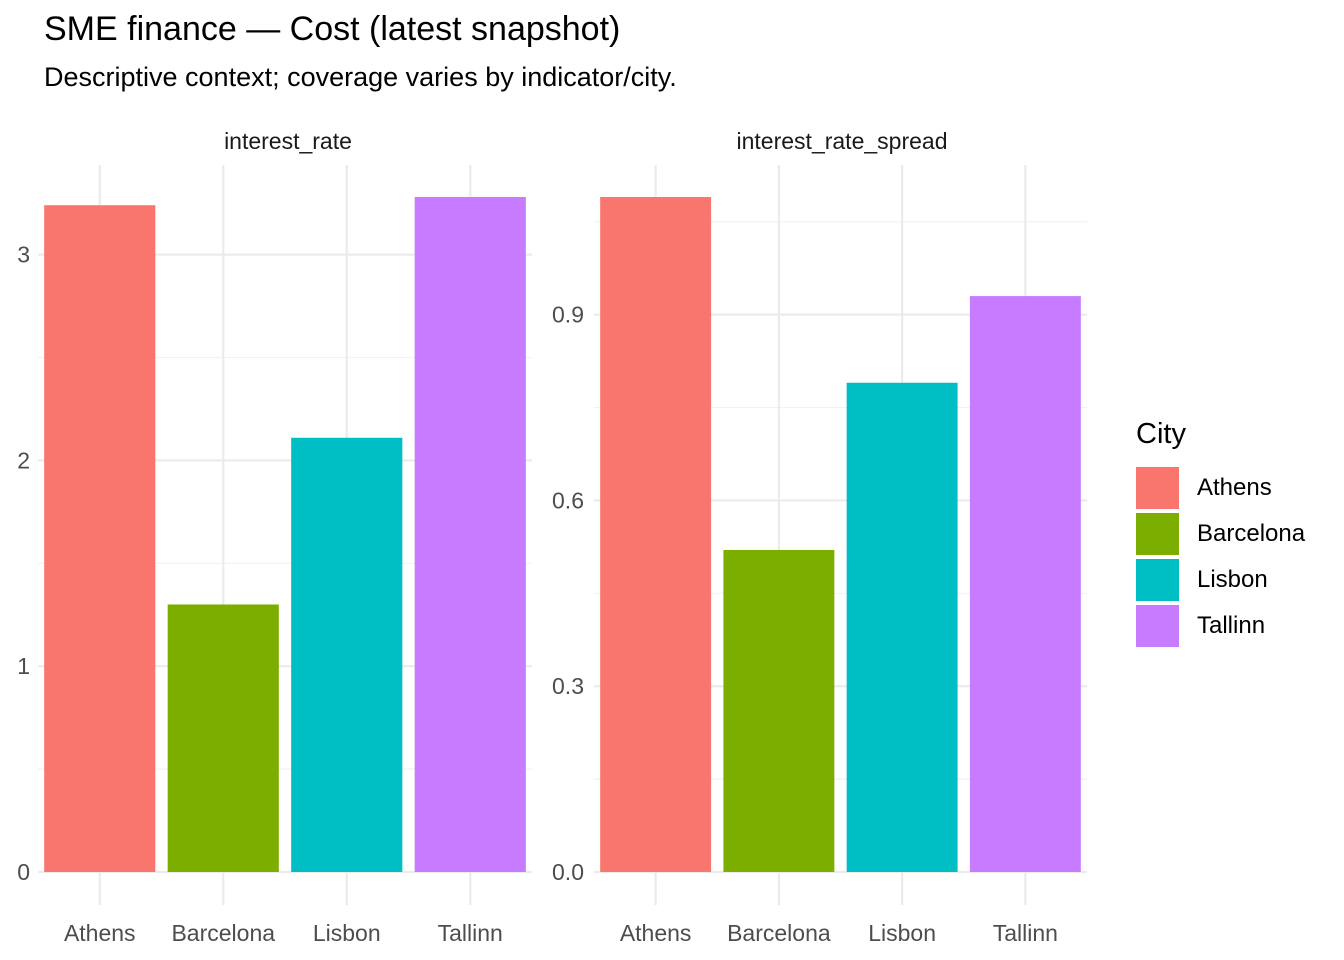 This screenshot has width=1344, height=960. Describe the element at coordinates (842, 141) in the screenshot. I see `facet-strip-label-interest-rate-spread: interest_rate_spread` at that location.